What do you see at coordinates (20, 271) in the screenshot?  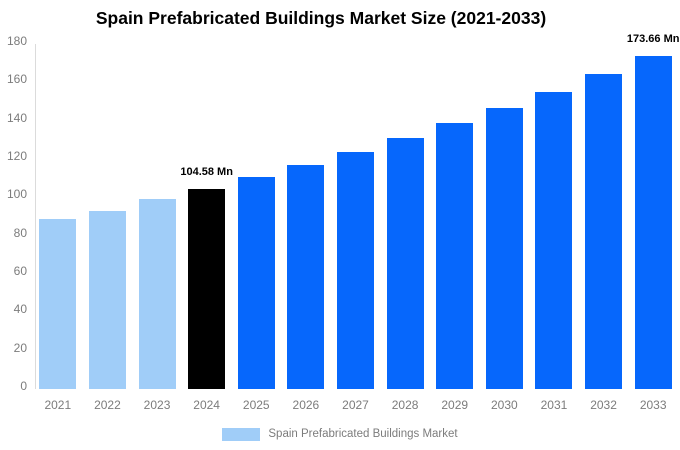 I see `y-tick-label-60: 60` at bounding box center [20, 271].